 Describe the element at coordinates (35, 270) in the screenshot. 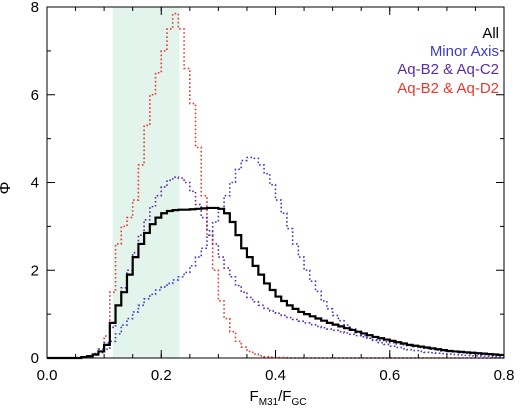

I see `y-tick-label: 2` at that location.